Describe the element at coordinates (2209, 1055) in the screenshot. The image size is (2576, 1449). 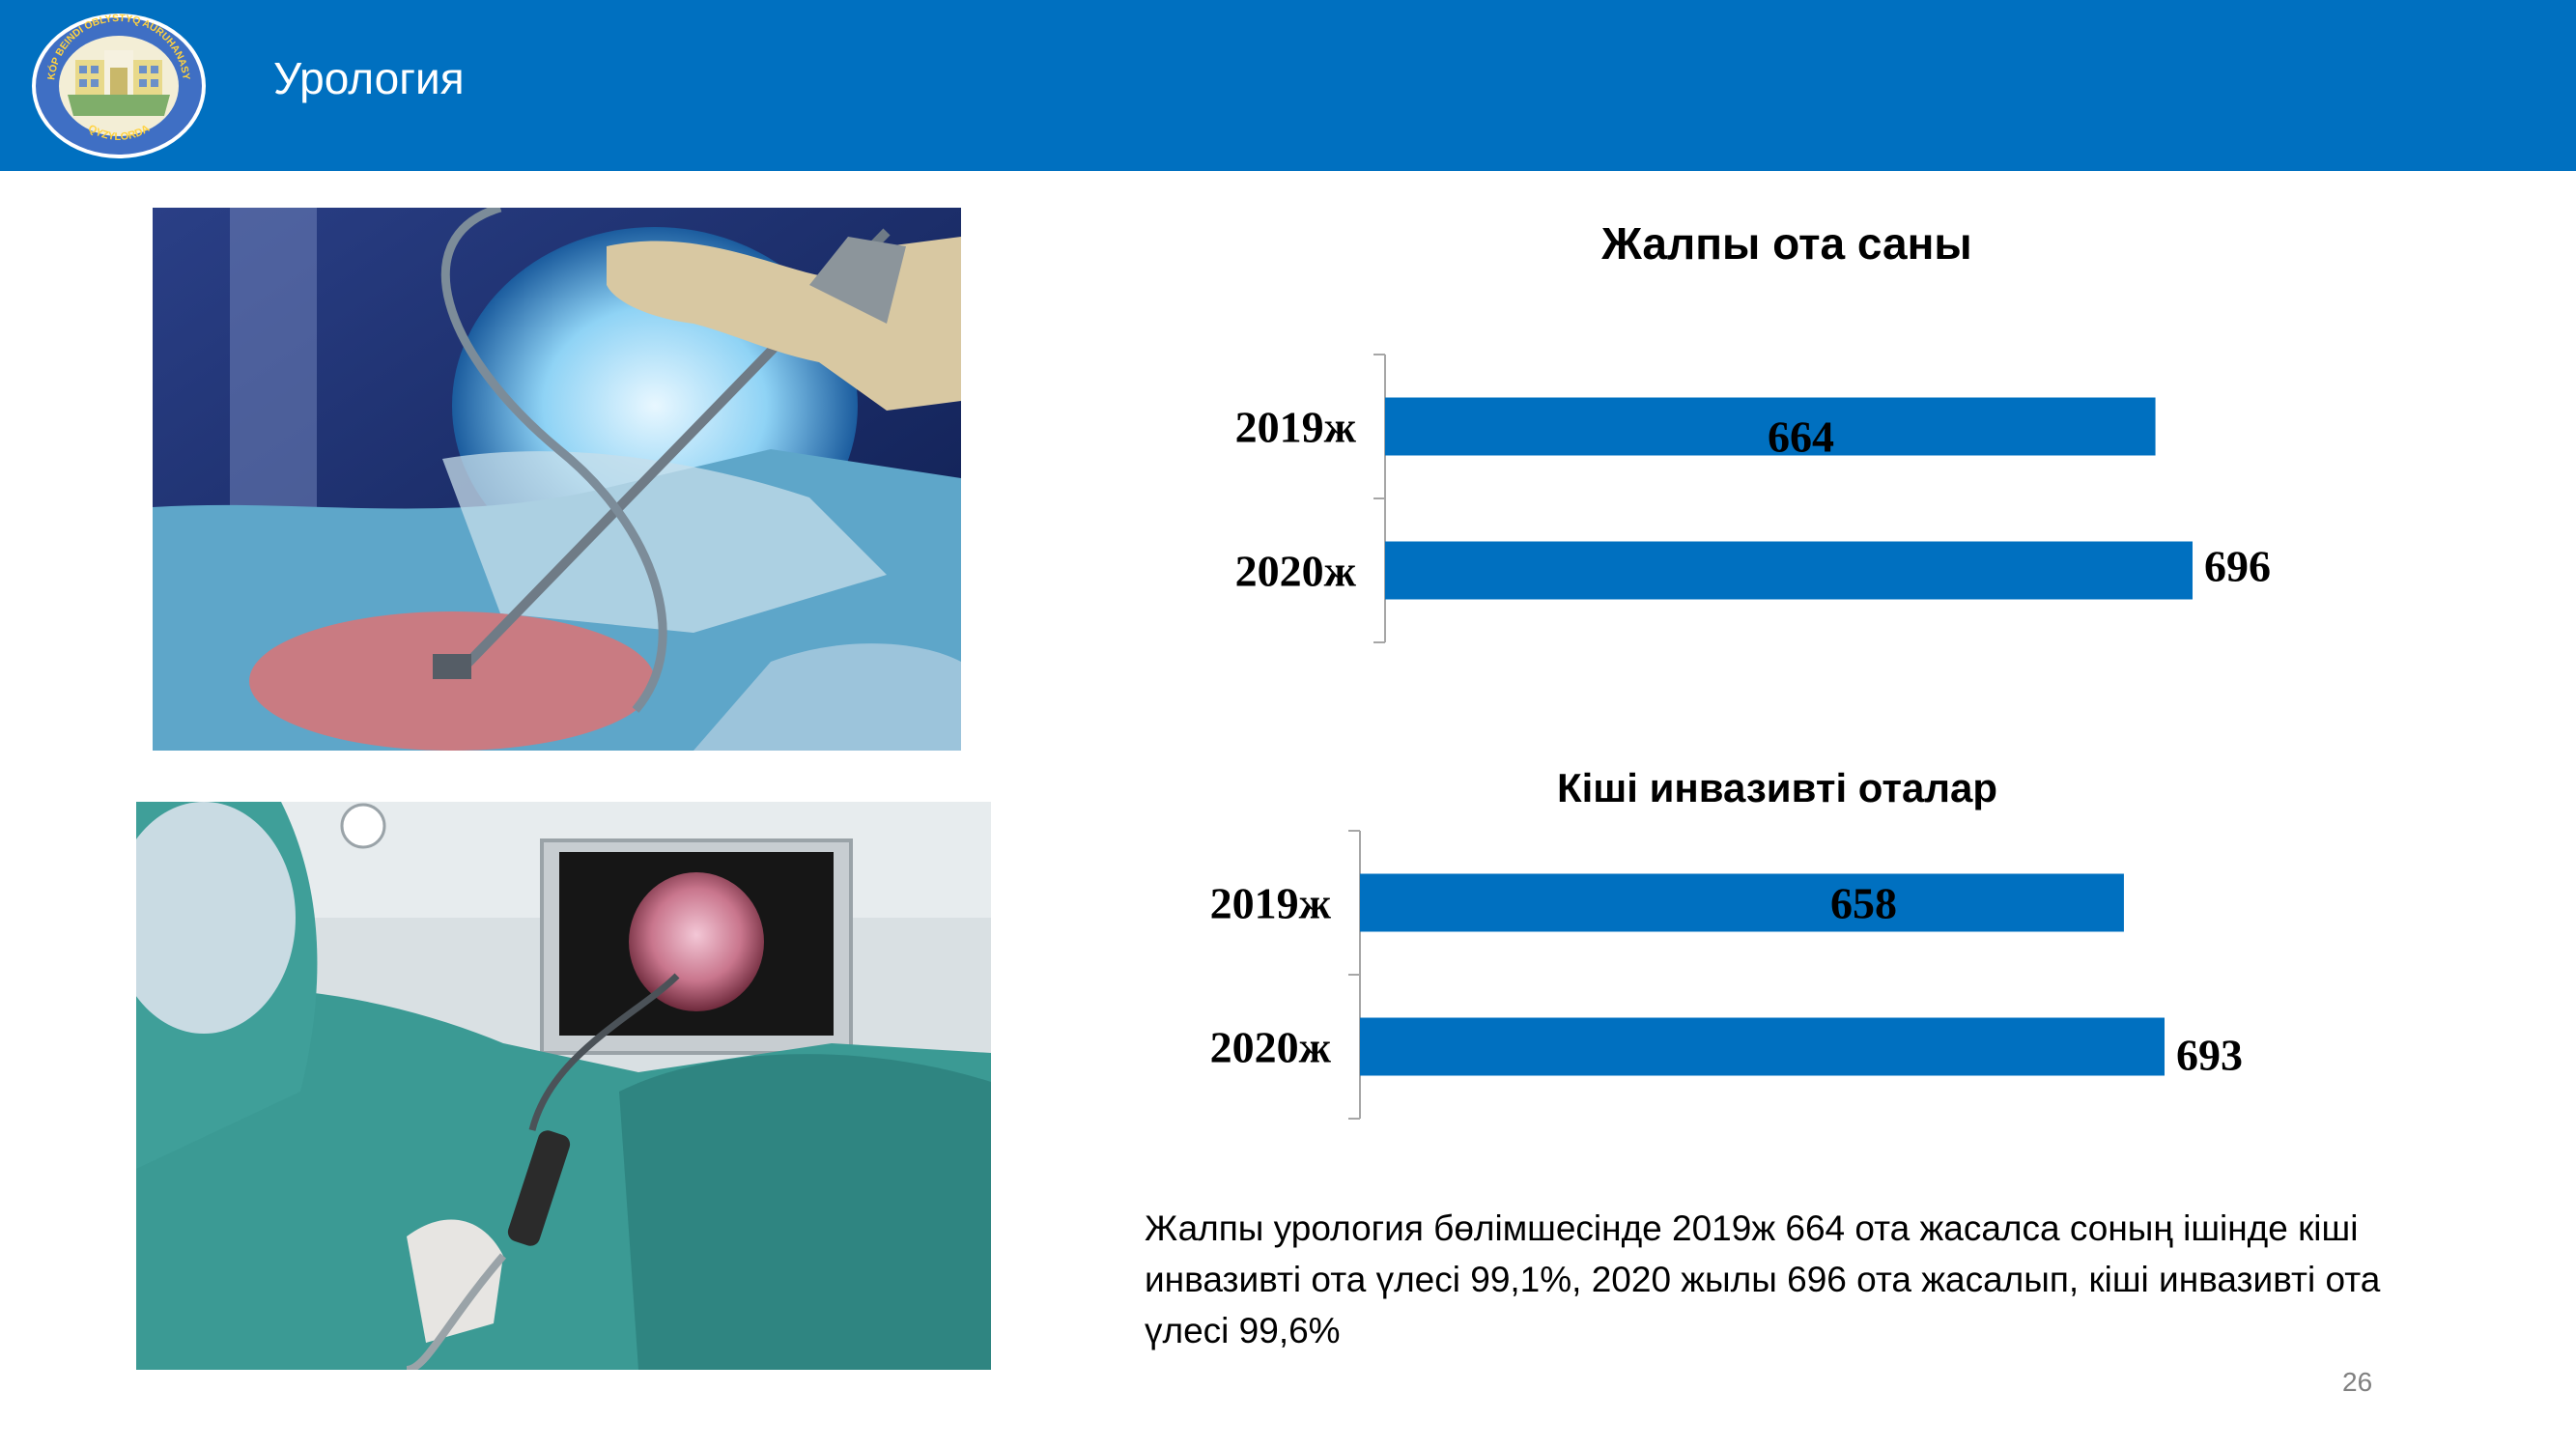
I see `data-label: 693` at that location.